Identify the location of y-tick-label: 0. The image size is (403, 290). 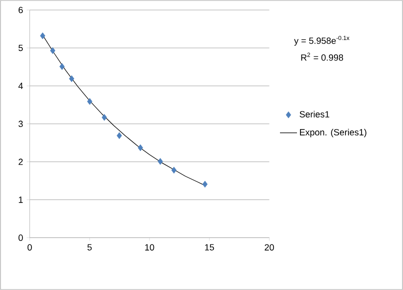
(20, 237).